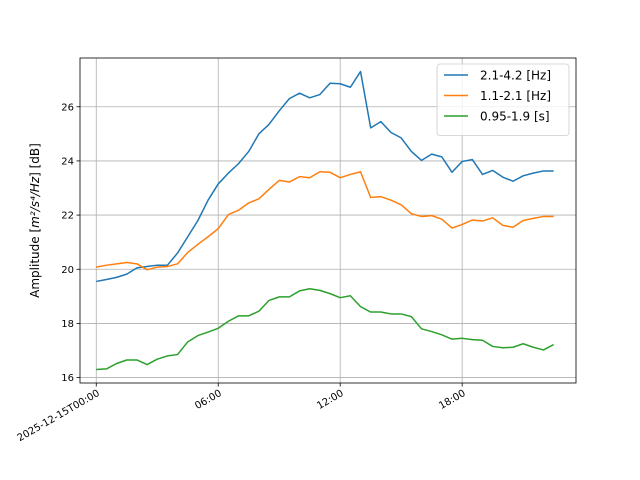 Image resolution: width=640 pixels, height=480 pixels. What do you see at coordinates (35, 160) in the screenshot?
I see `y-axis-label-suffix: ] [dB]` at bounding box center [35, 160].